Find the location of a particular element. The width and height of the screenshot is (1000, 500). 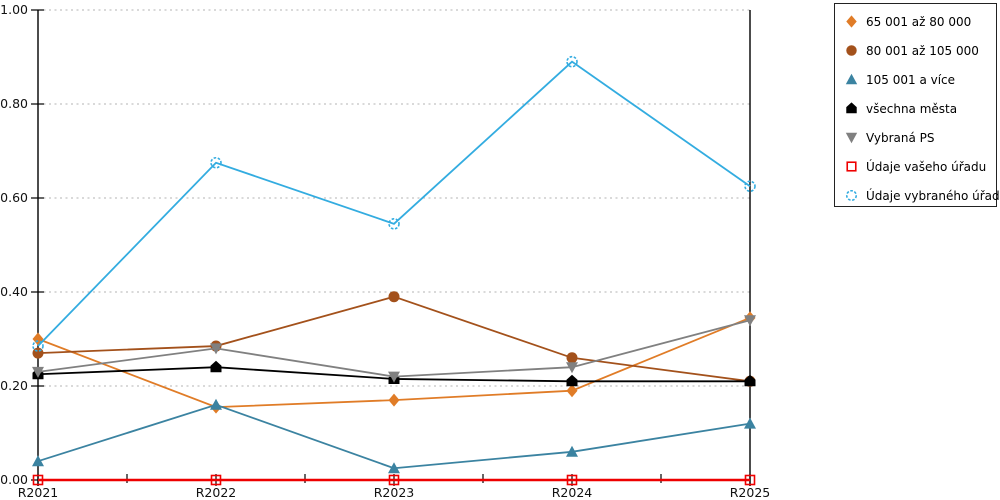

legend-label: Vybraná PS is located at coordinates (900, 137).